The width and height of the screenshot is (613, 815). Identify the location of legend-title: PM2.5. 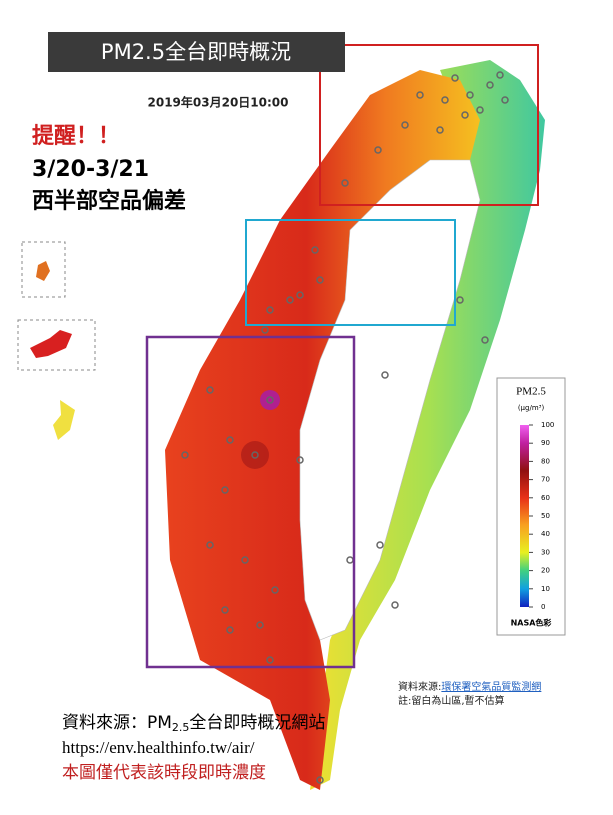
(531, 392).